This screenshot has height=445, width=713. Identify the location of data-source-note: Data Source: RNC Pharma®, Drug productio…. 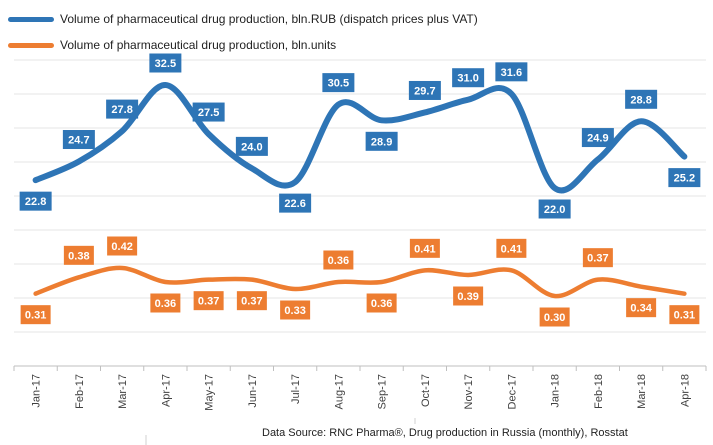
(445, 433).